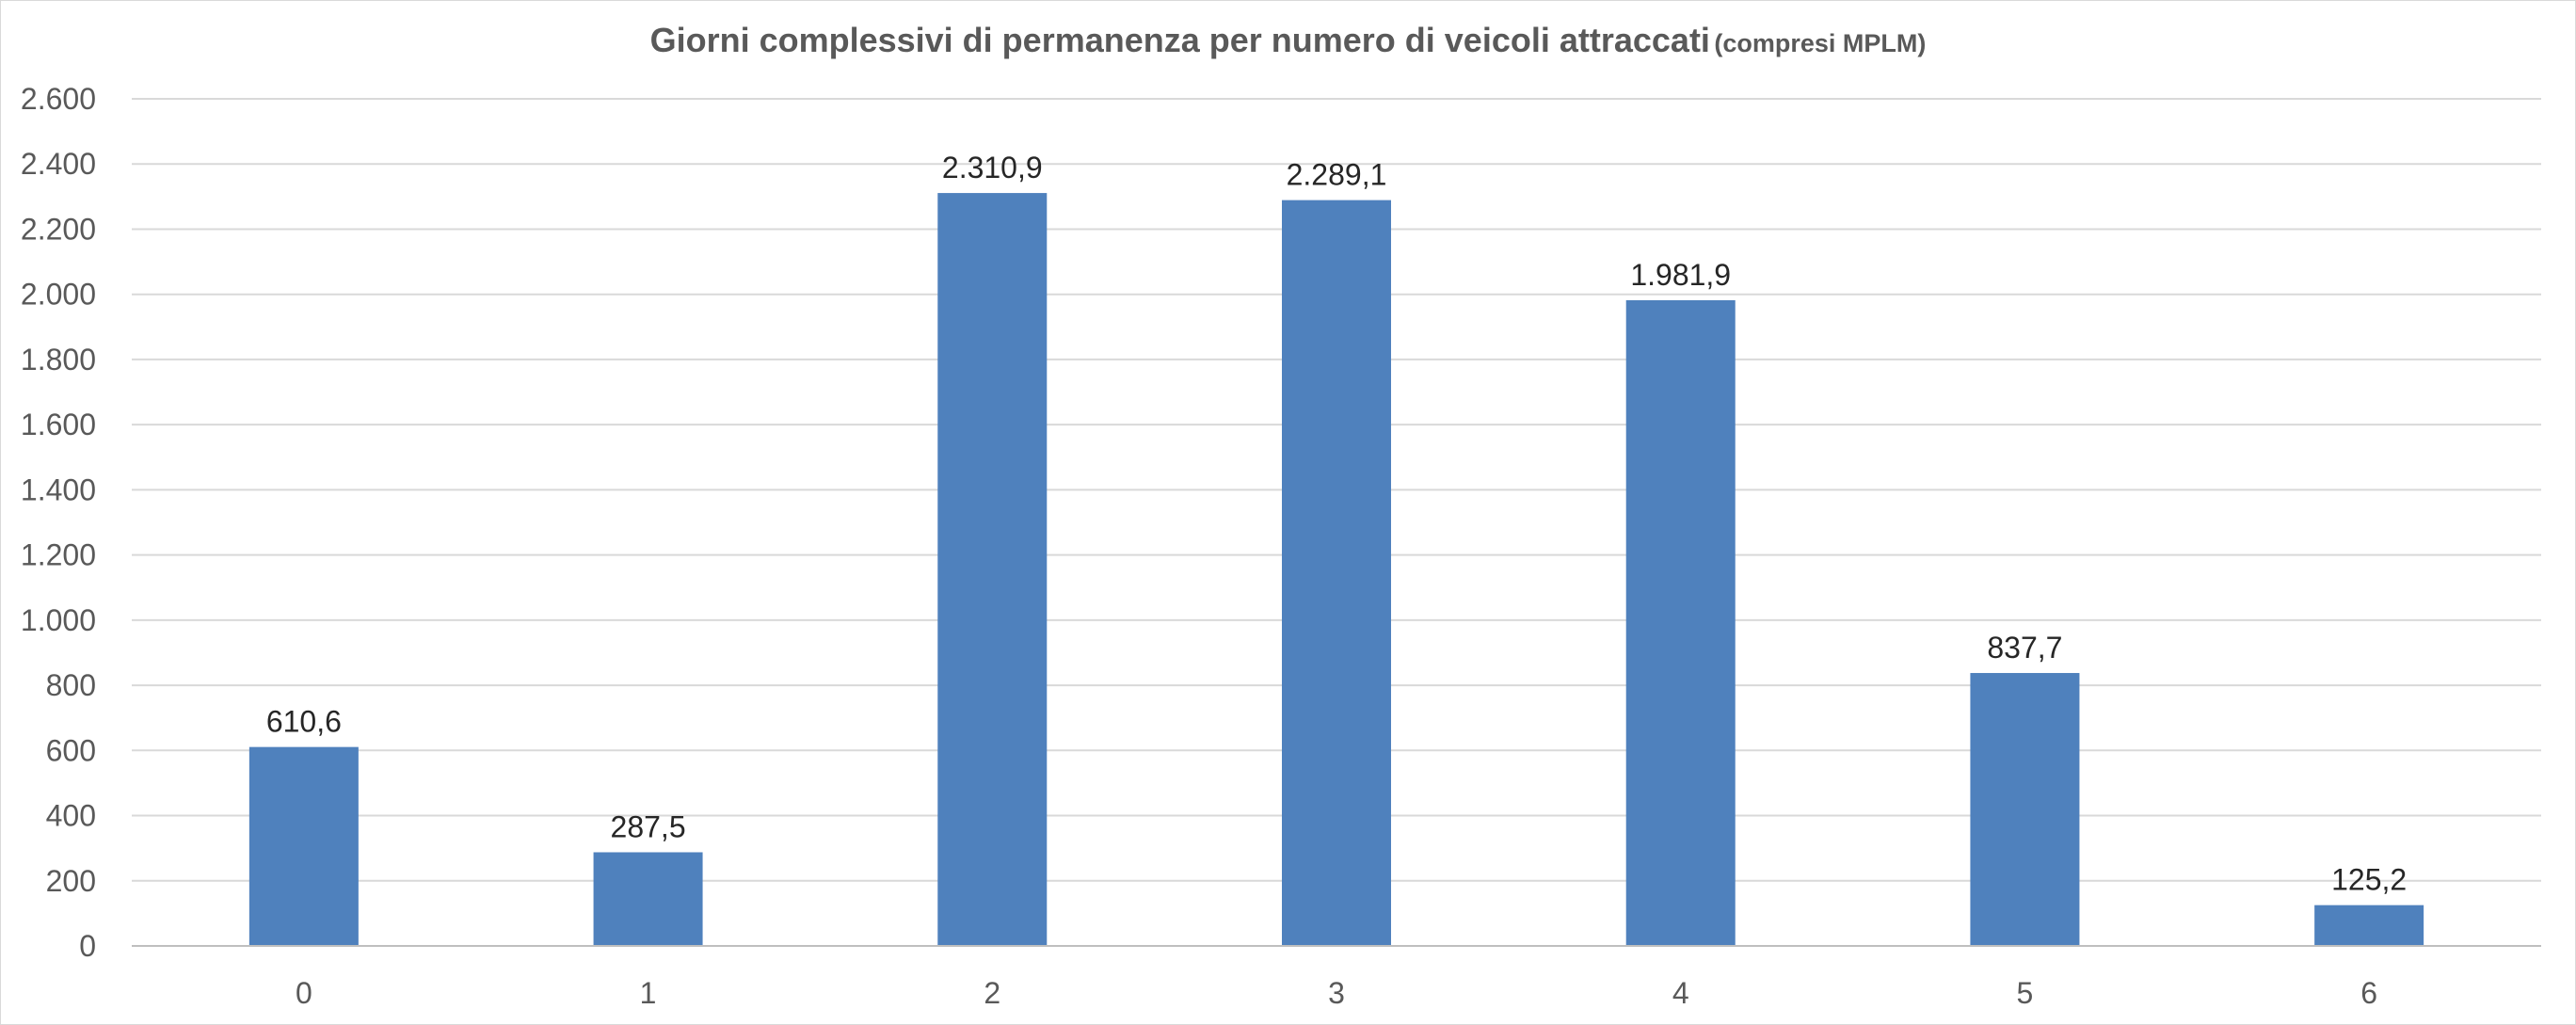 Image resolution: width=2576 pixels, height=1025 pixels. I want to click on y-tick-label: 600, so click(71, 750).